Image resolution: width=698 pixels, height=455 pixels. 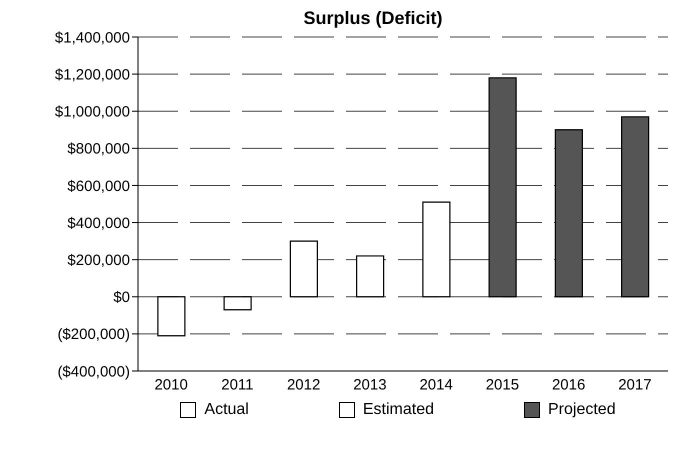 I want to click on y-tick-label: ($200,000), so click(x=93, y=335).